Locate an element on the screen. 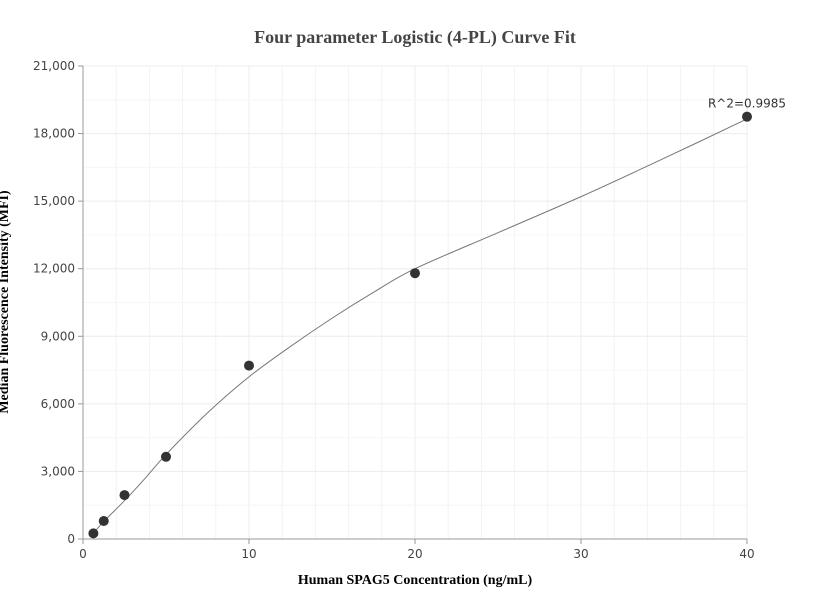 The image size is (830, 616). x-tick-label: 30 is located at coordinates (580, 554).